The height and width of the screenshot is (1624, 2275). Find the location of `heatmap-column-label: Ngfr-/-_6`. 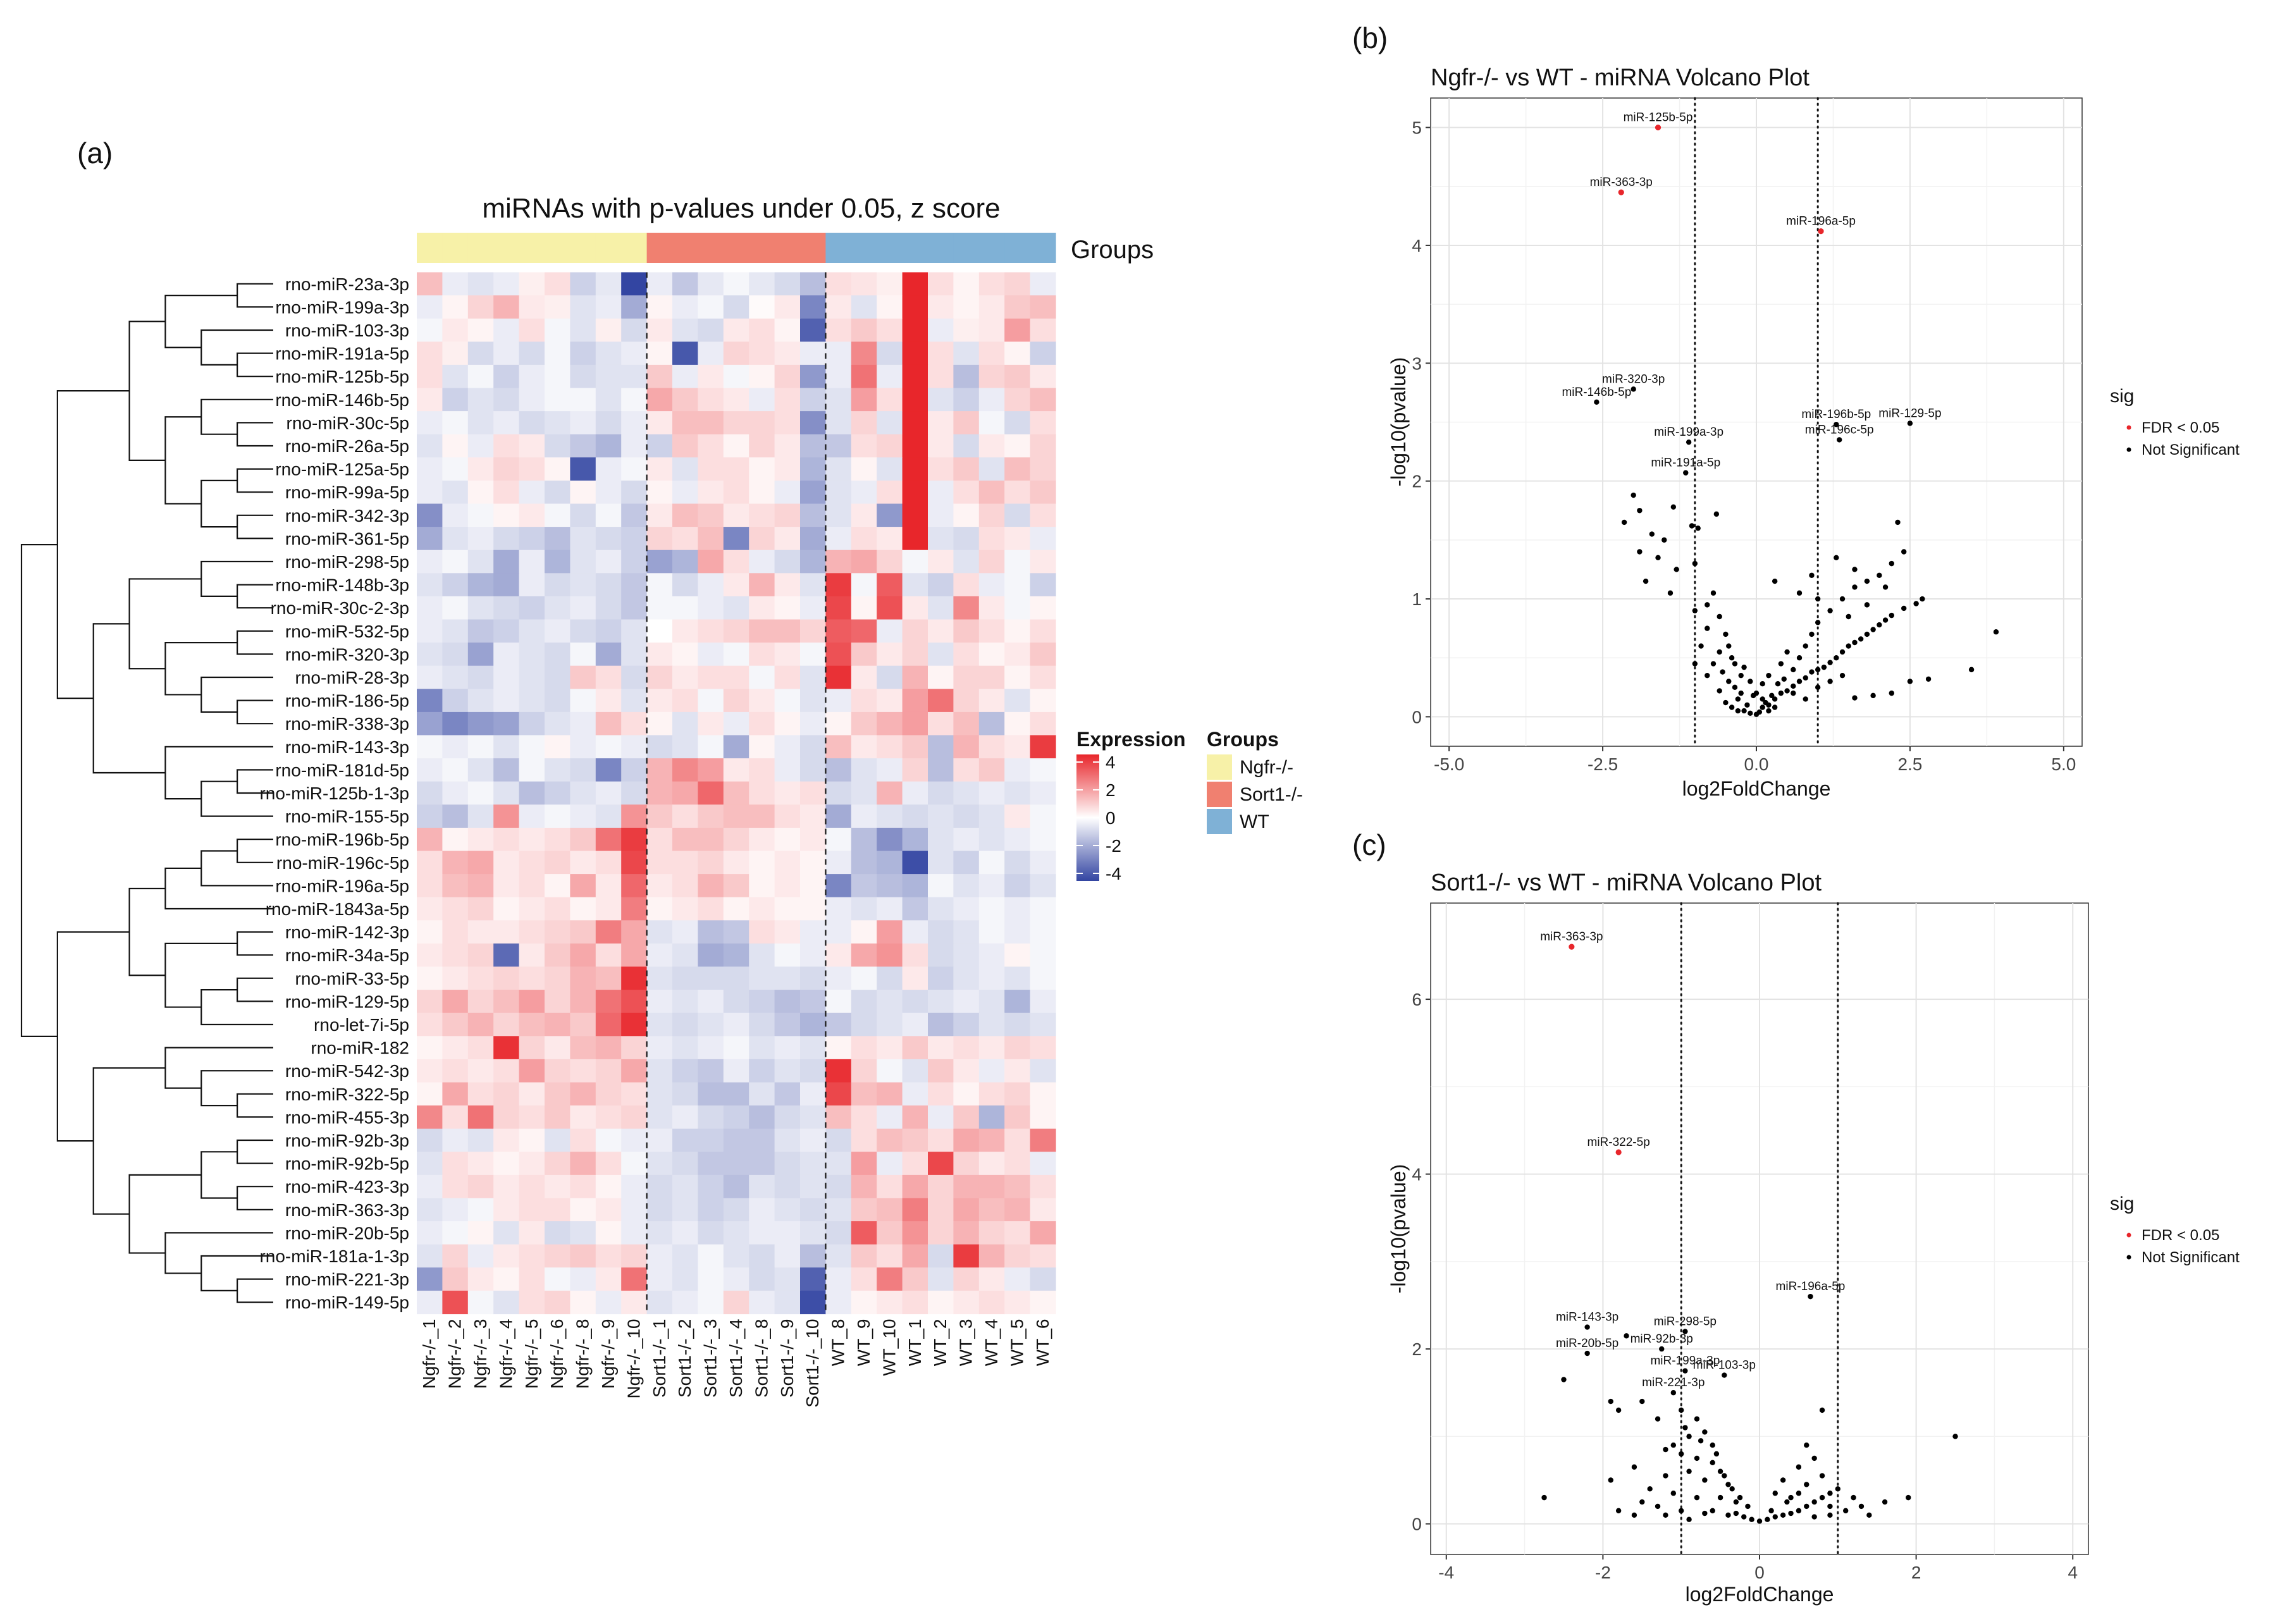

heatmap-column-label: Ngfr-/-_6 is located at coordinates (557, 1354).